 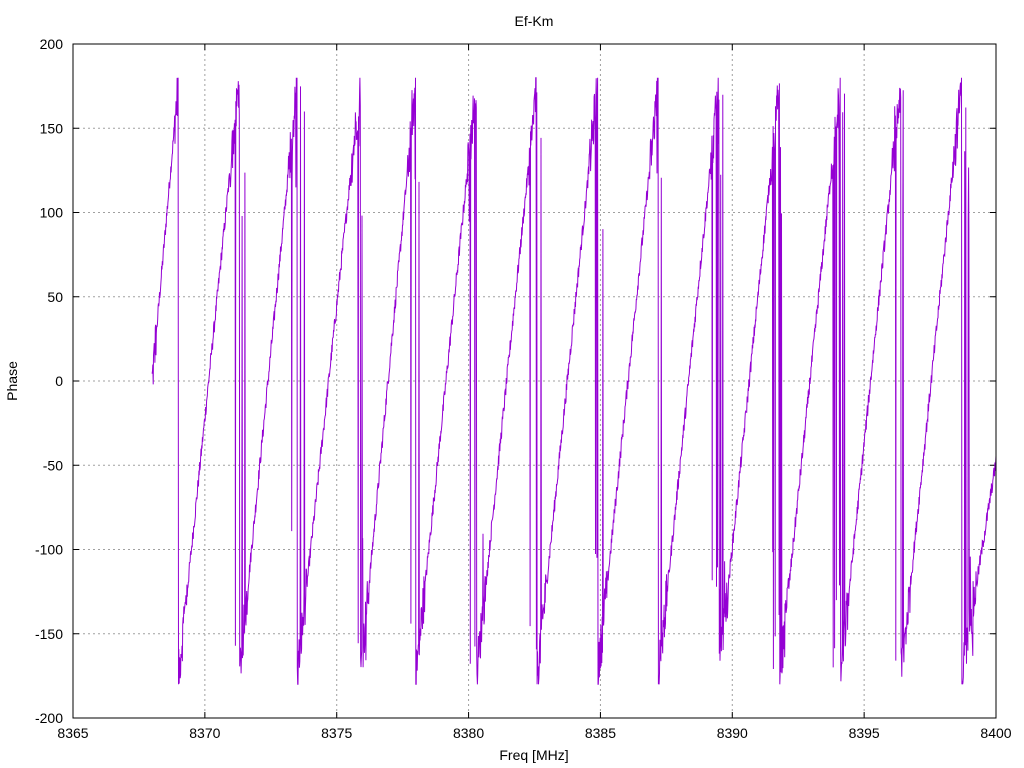 What do you see at coordinates (52, 44) in the screenshot?
I see `y-tick-label: 200` at bounding box center [52, 44].